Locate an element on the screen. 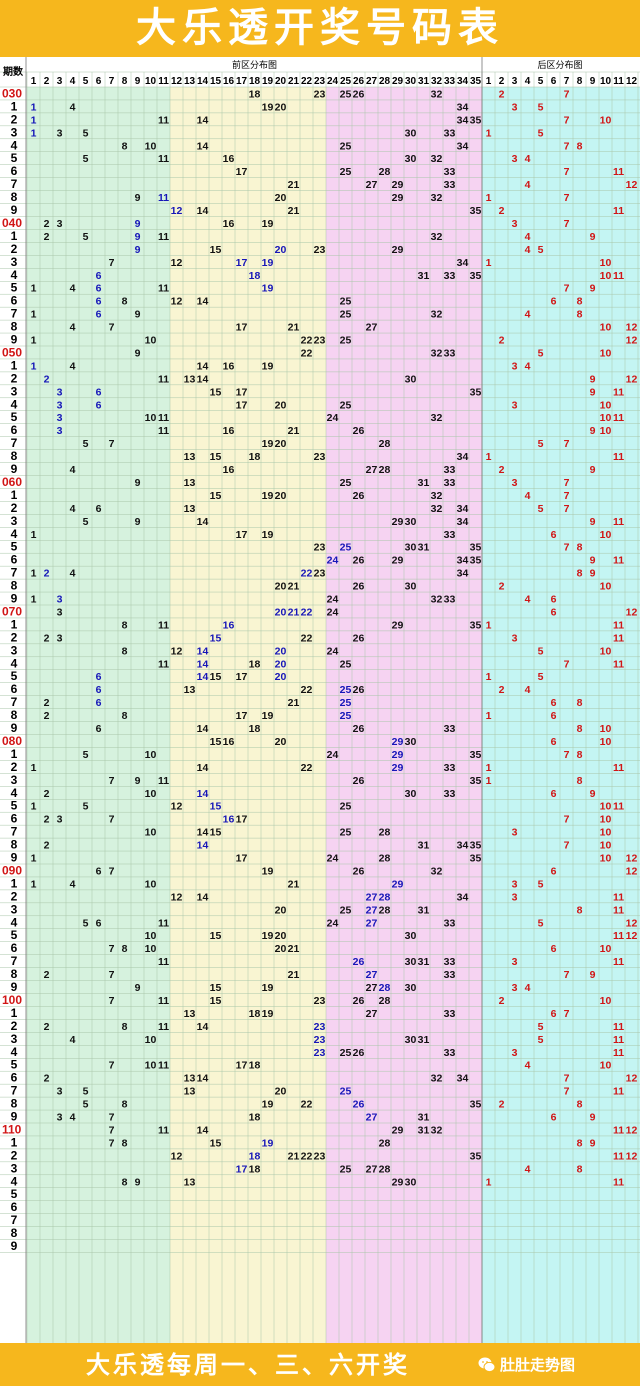  back-number-mark: 12 is located at coordinates (632, 923).